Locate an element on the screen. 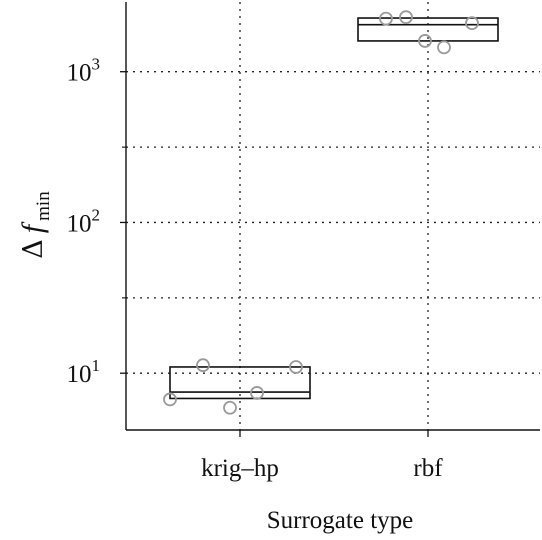 This screenshot has height=540, width=542. y-tick-label: 10³ is located at coordinates (84, 71).